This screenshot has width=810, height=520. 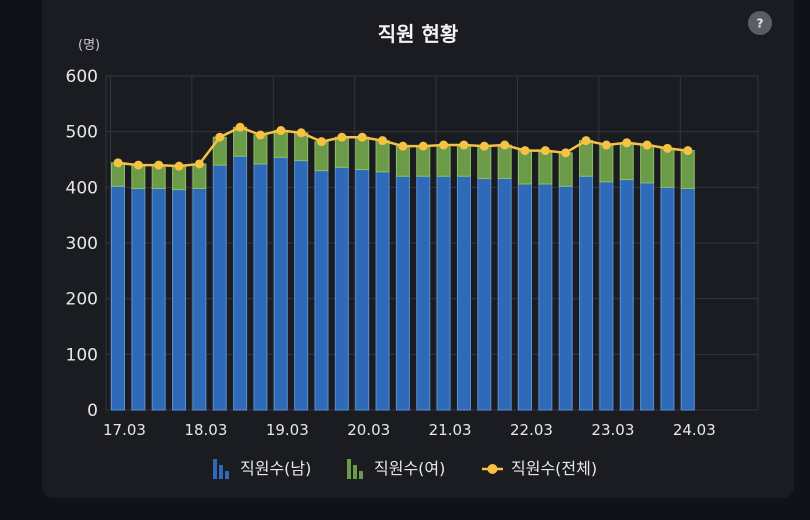 I want to click on legend-female-label: 직원수(여), so click(x=409, y=468).